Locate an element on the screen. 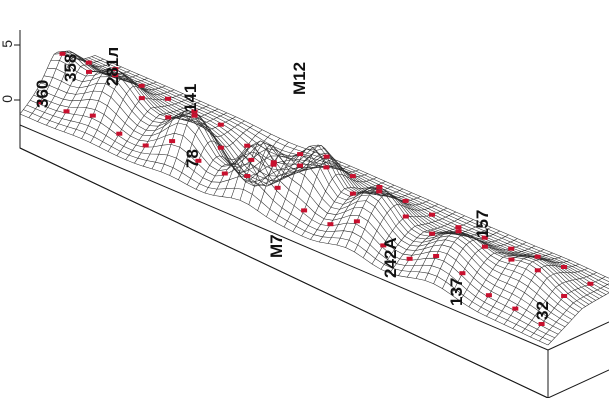 This screenshot has height=398, width=609. label-141: 141 is located at coordinates (190, 98).